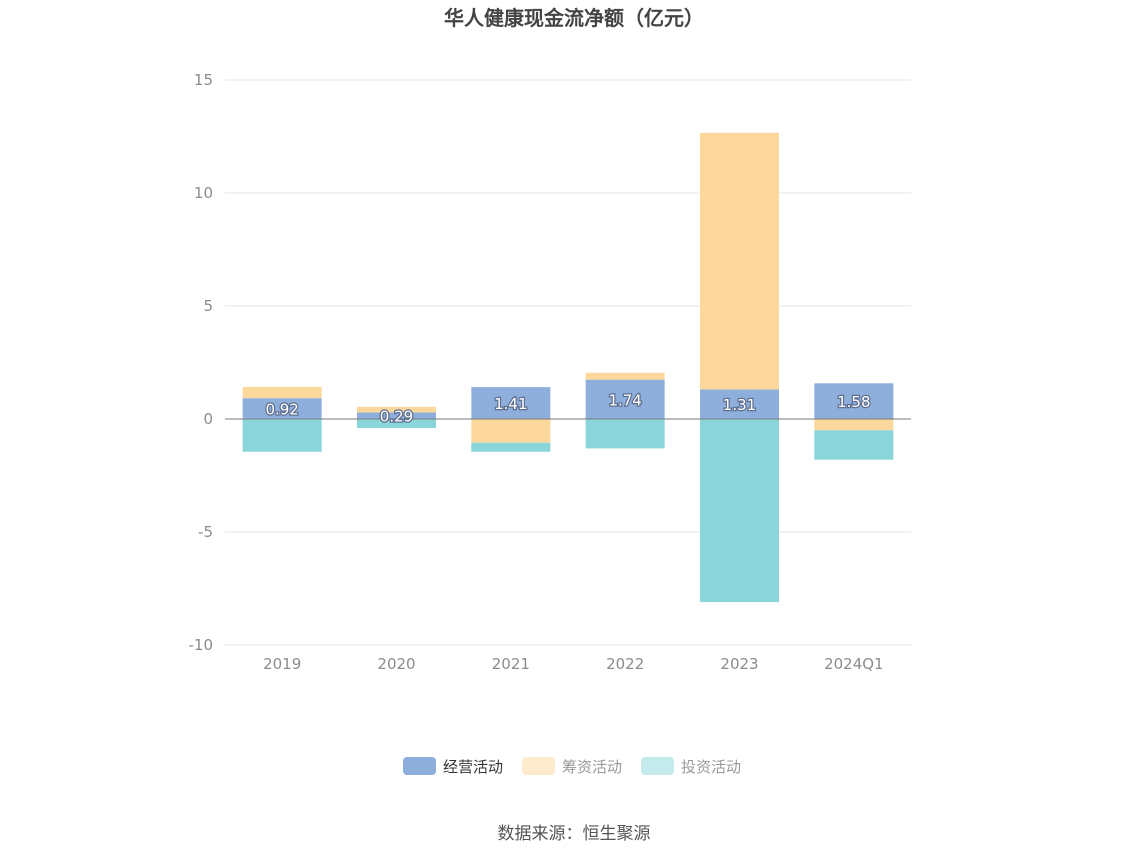 The width and height of the screenshot is (1148, 859). Describe the element at coordinates (854, 664) in the screenshot. I see `x-tick-label: 2024Q1` at that location.